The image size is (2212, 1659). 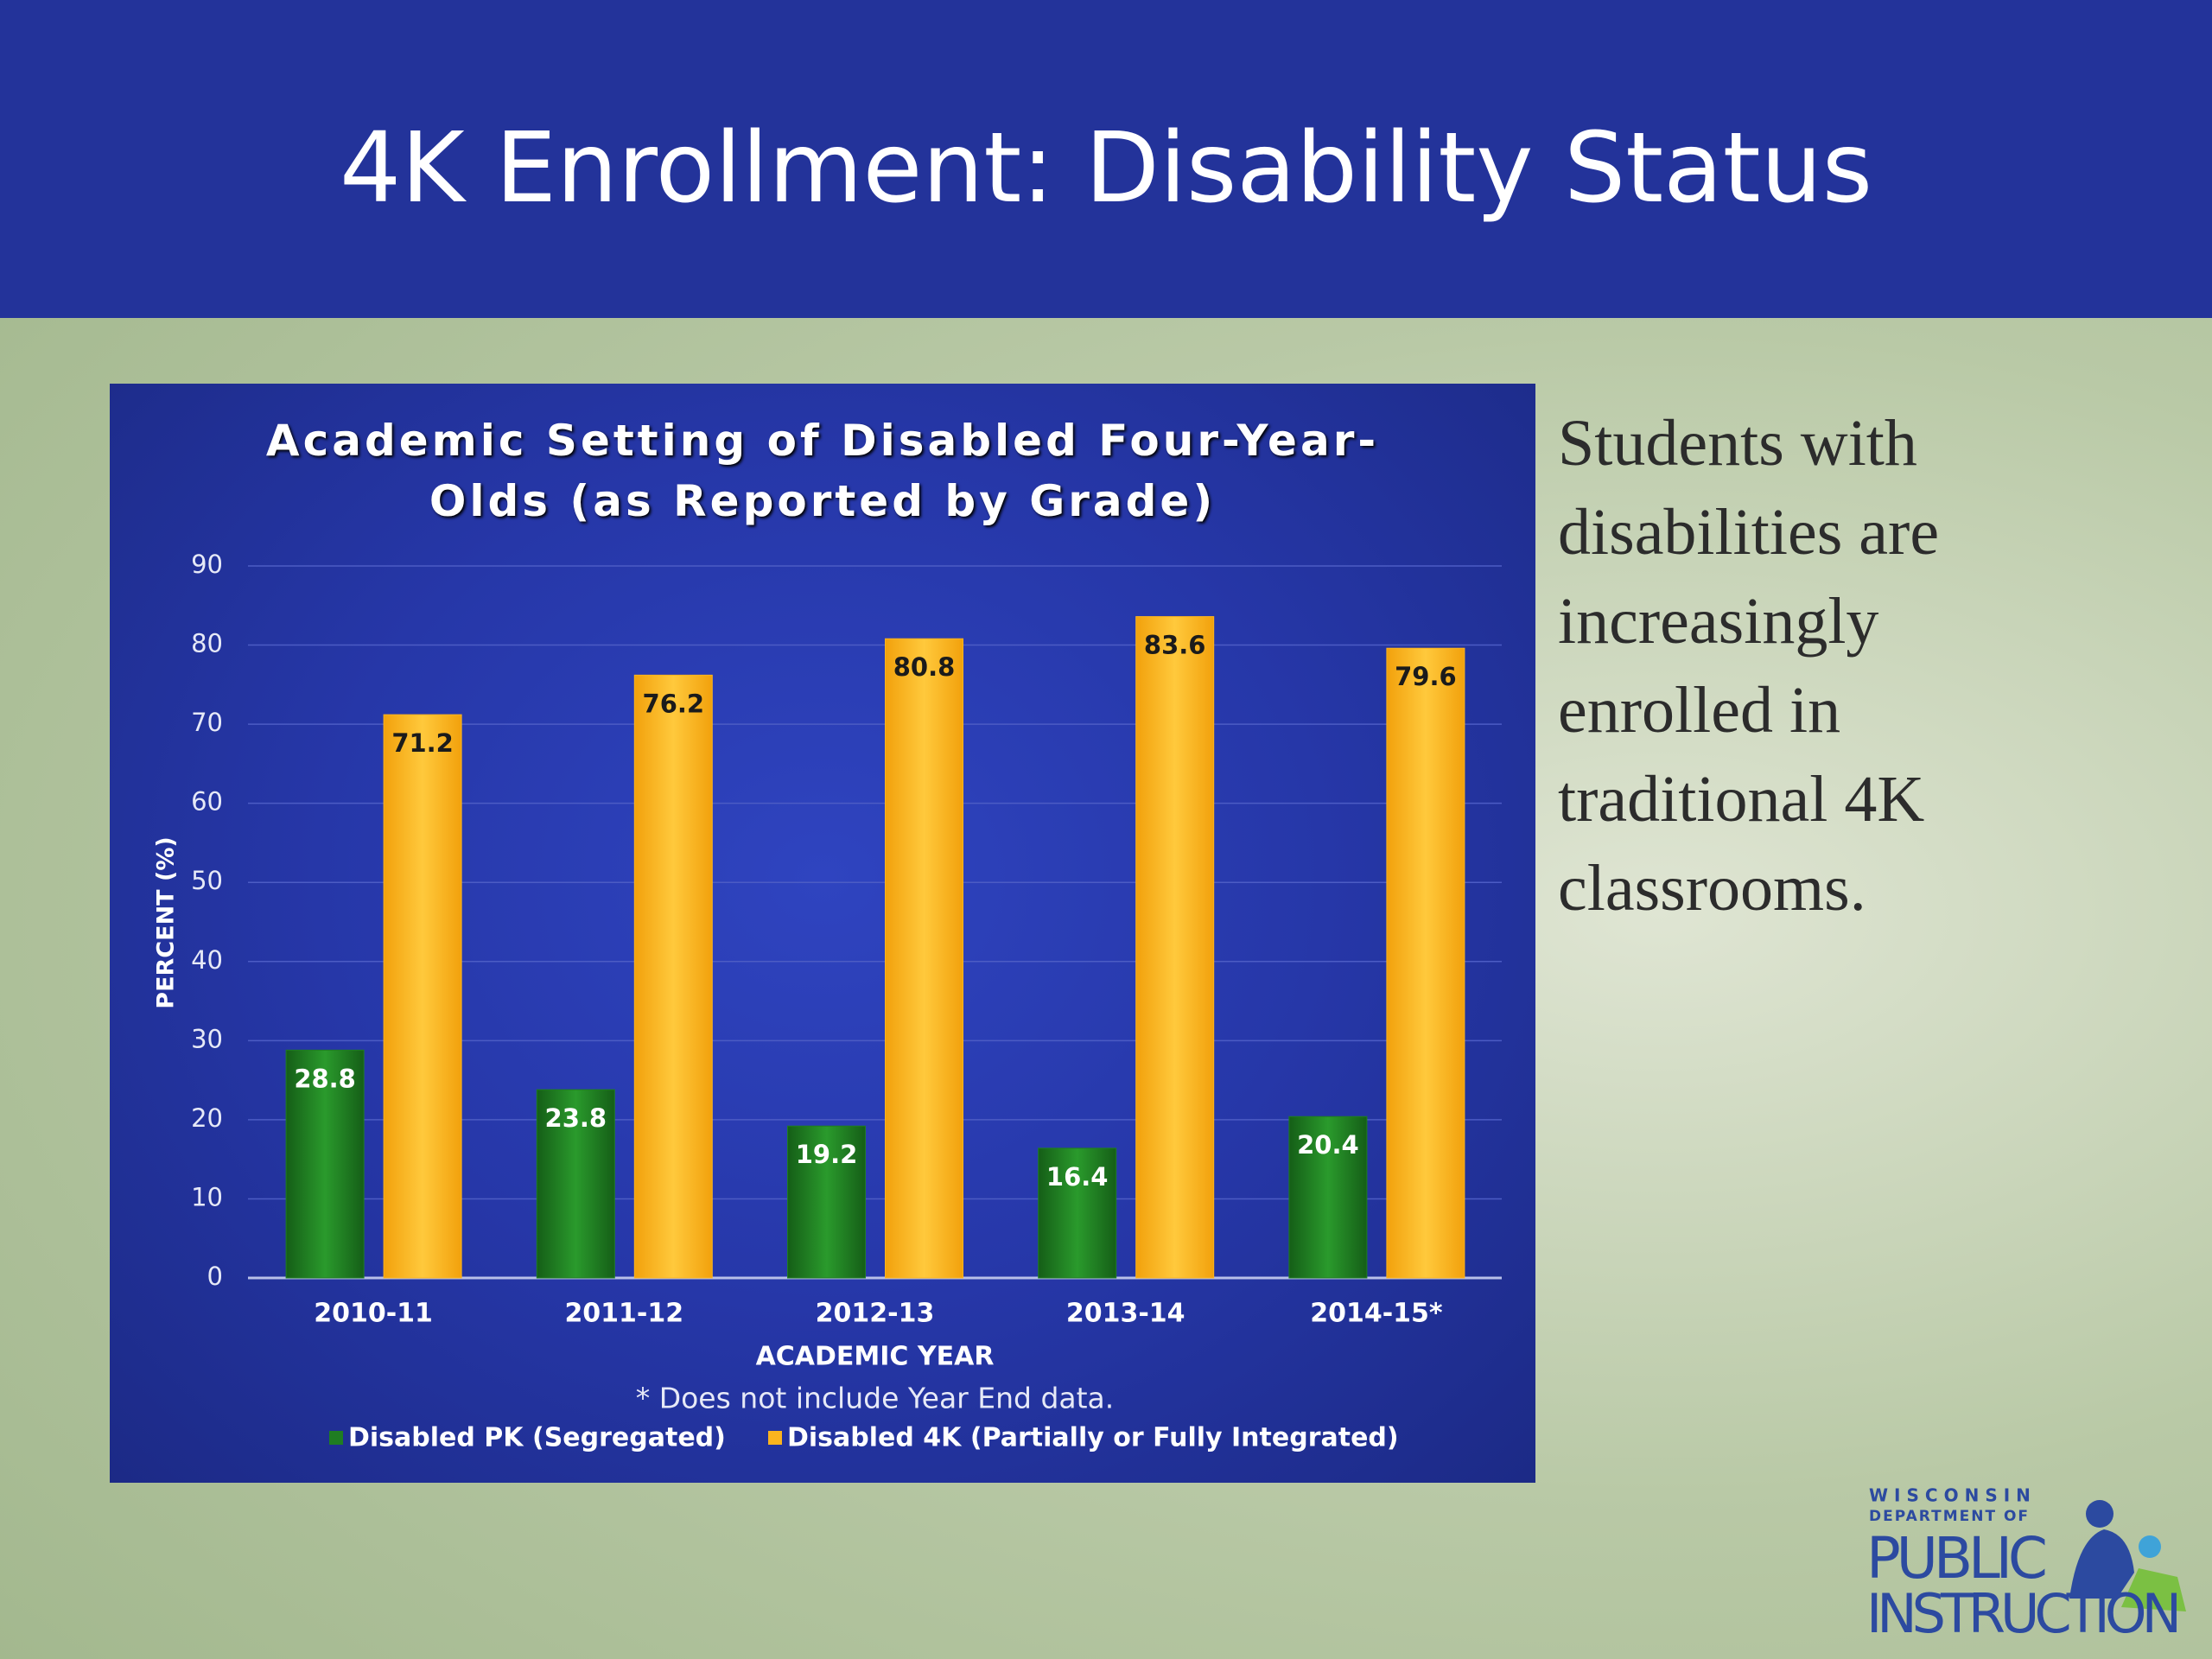 I want to click on y-tick-label: 70, so click(x=207, y=722).